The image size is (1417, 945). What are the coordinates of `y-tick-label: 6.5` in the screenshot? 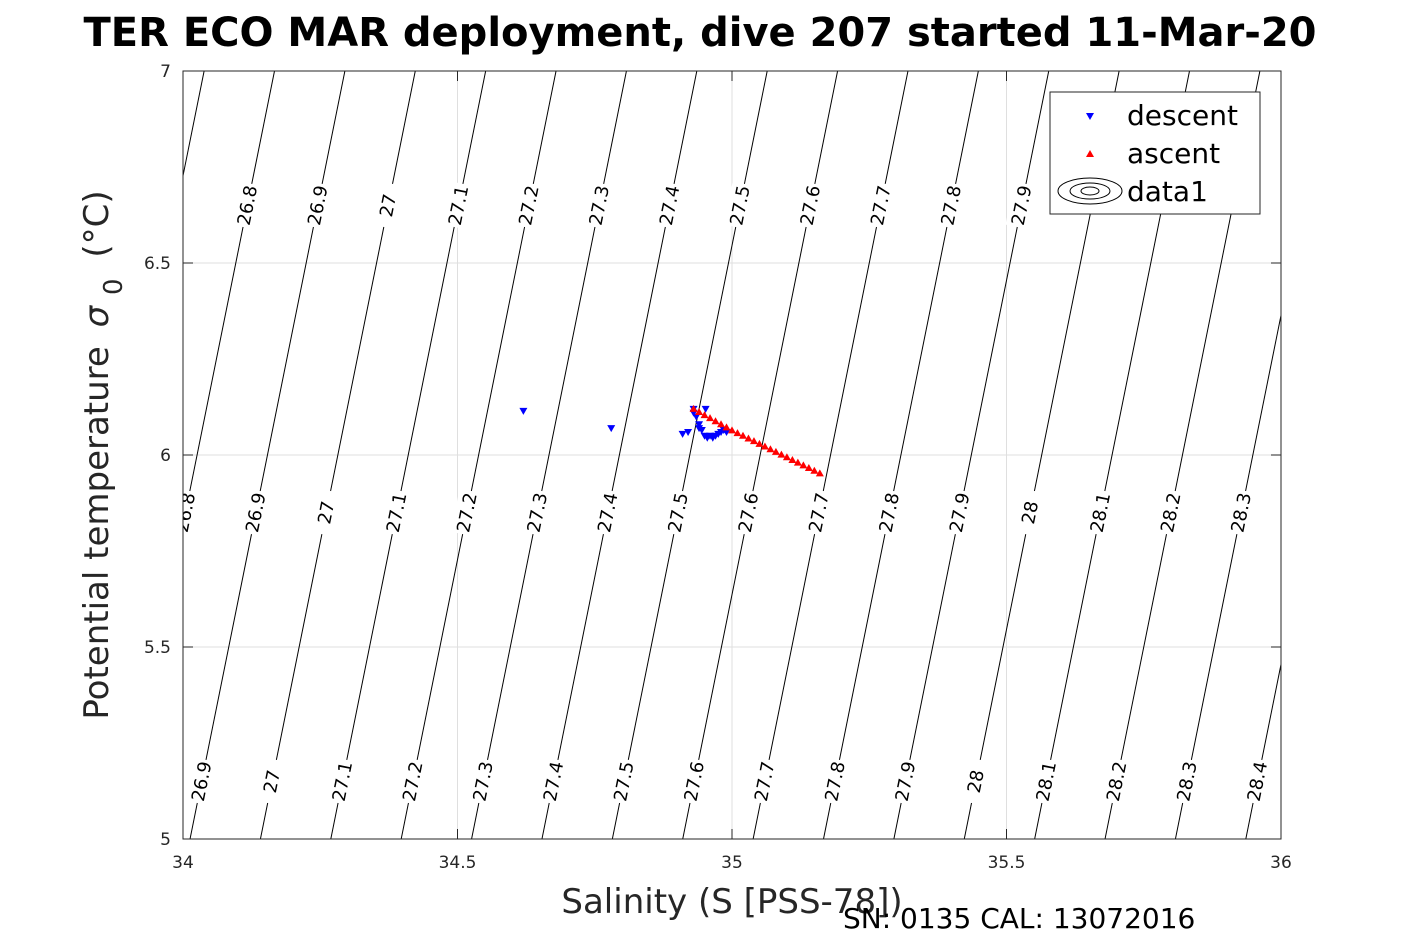 It's located at (157, 264).